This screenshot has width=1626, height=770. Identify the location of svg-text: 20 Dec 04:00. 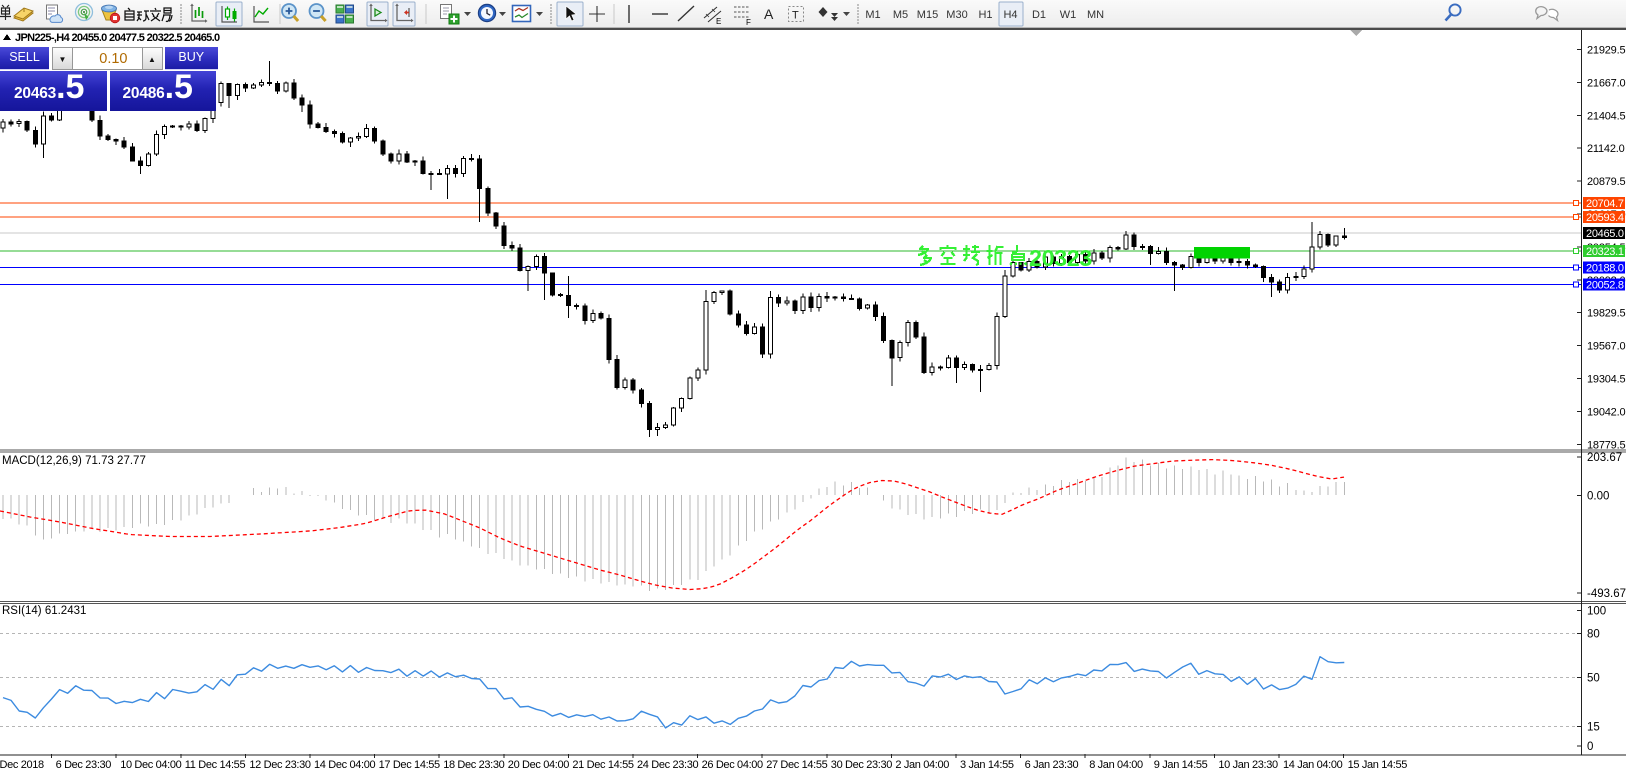
(538, 764).